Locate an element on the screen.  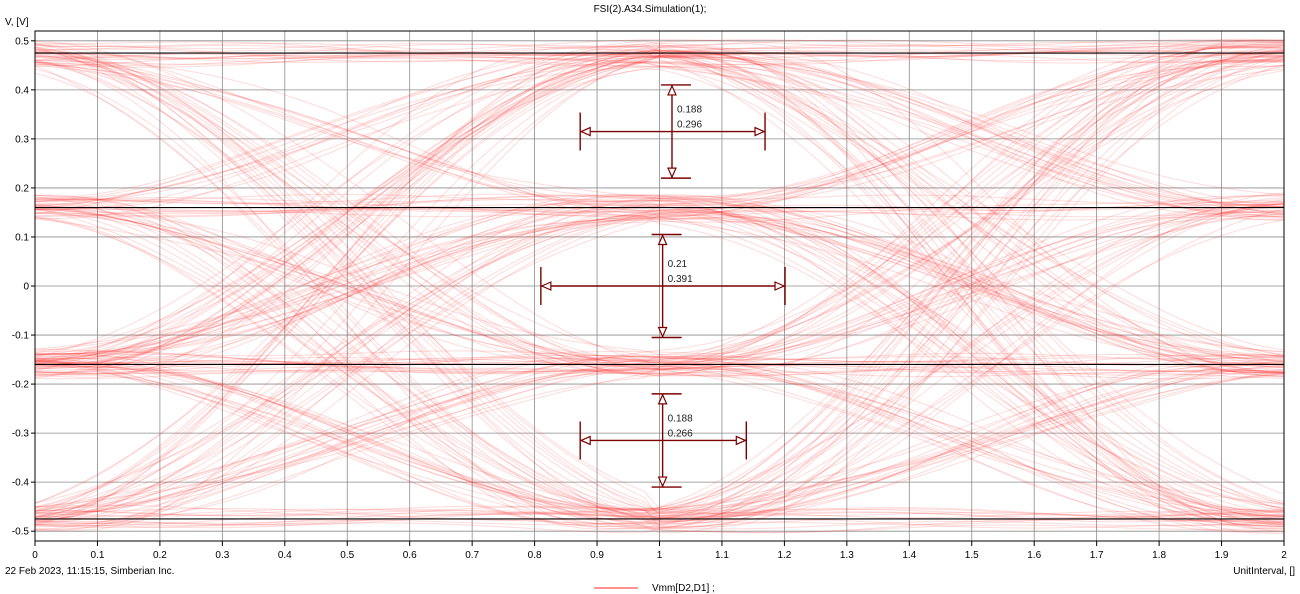
eye-height-value: 0.188 is located at coordinates (680, 418).